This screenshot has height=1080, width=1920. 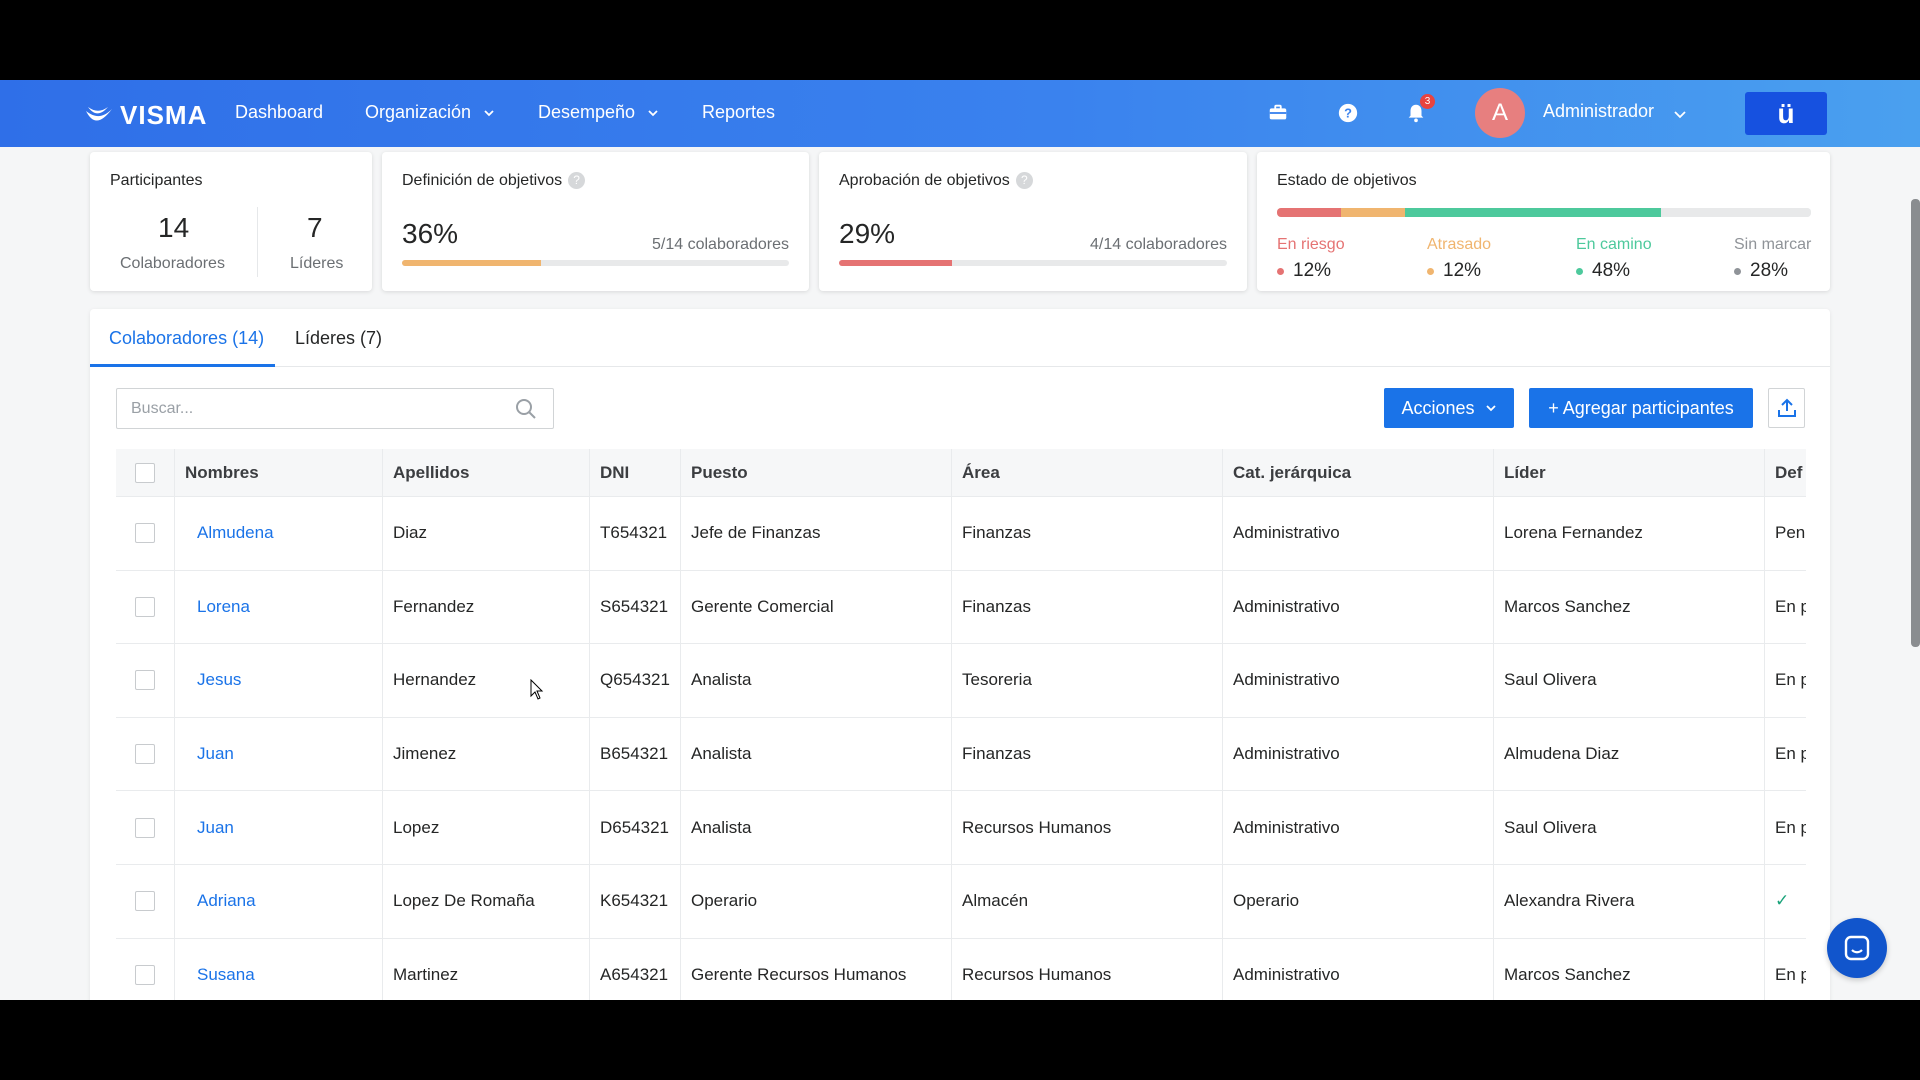 What do you see at coordinates (1567, 606) in the screenshot?
I see `cell-lider-text: Marcos Sanchez` at bounding box center [1567, 606].